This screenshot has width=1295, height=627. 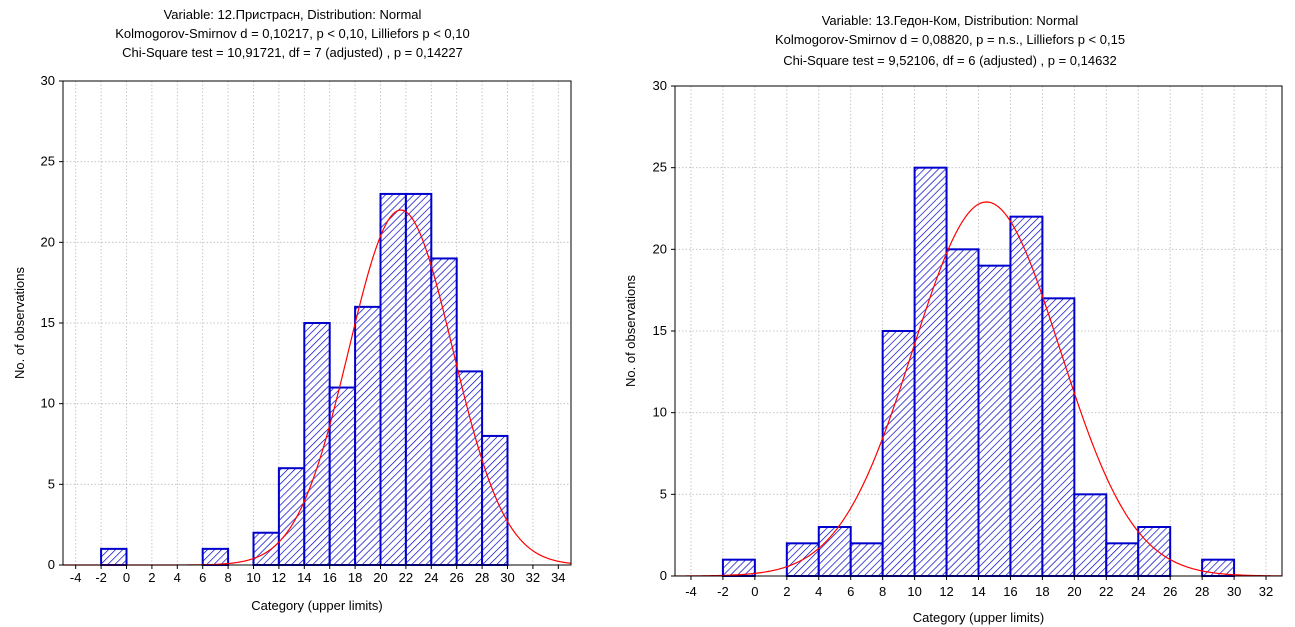 I want to click on x-tick-label: 34, so click(x=558, y=577).